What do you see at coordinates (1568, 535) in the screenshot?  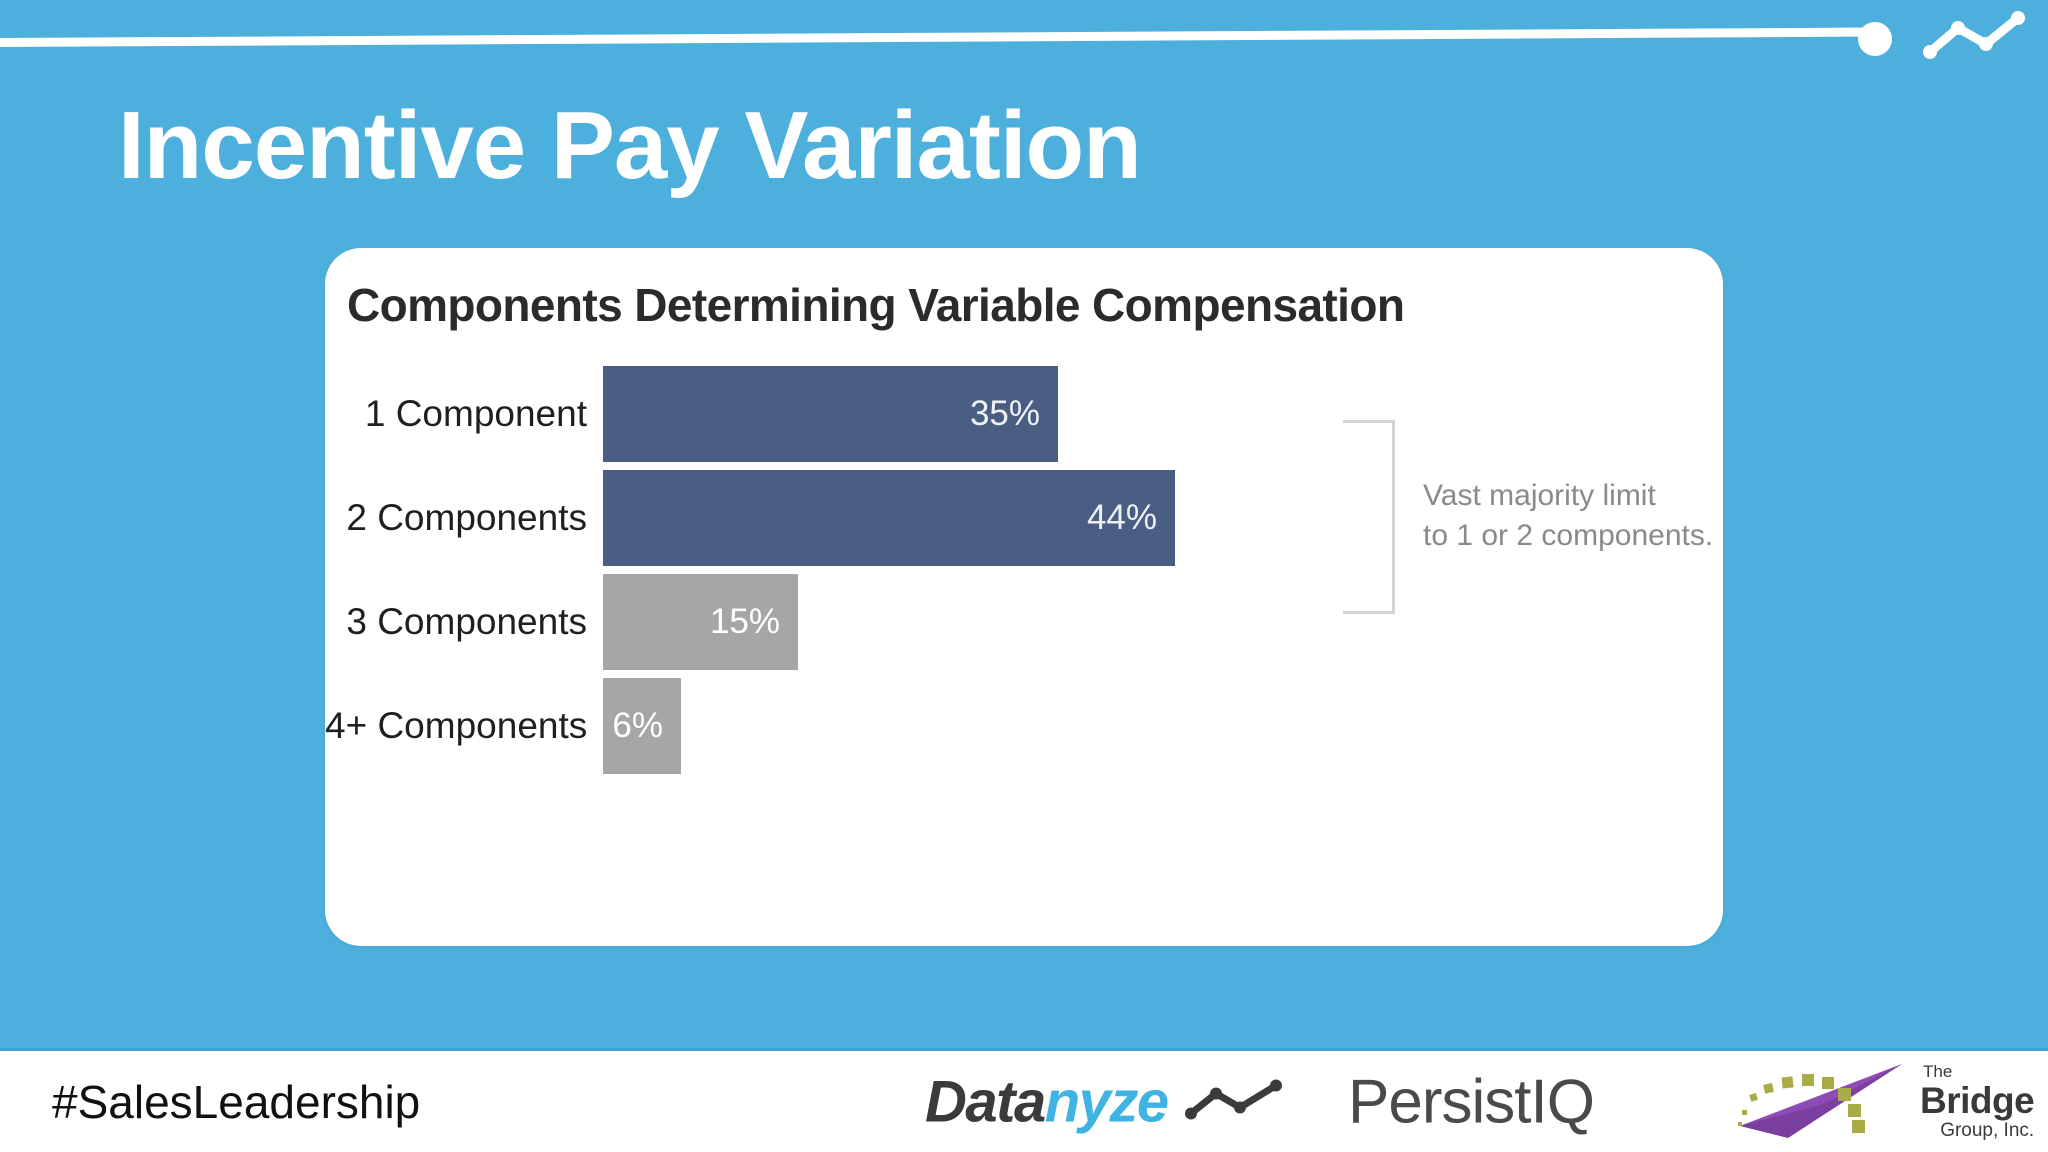 I see `annotation-note-line-2: to 1 or 2 components.` at bounding box center [1568, 535].